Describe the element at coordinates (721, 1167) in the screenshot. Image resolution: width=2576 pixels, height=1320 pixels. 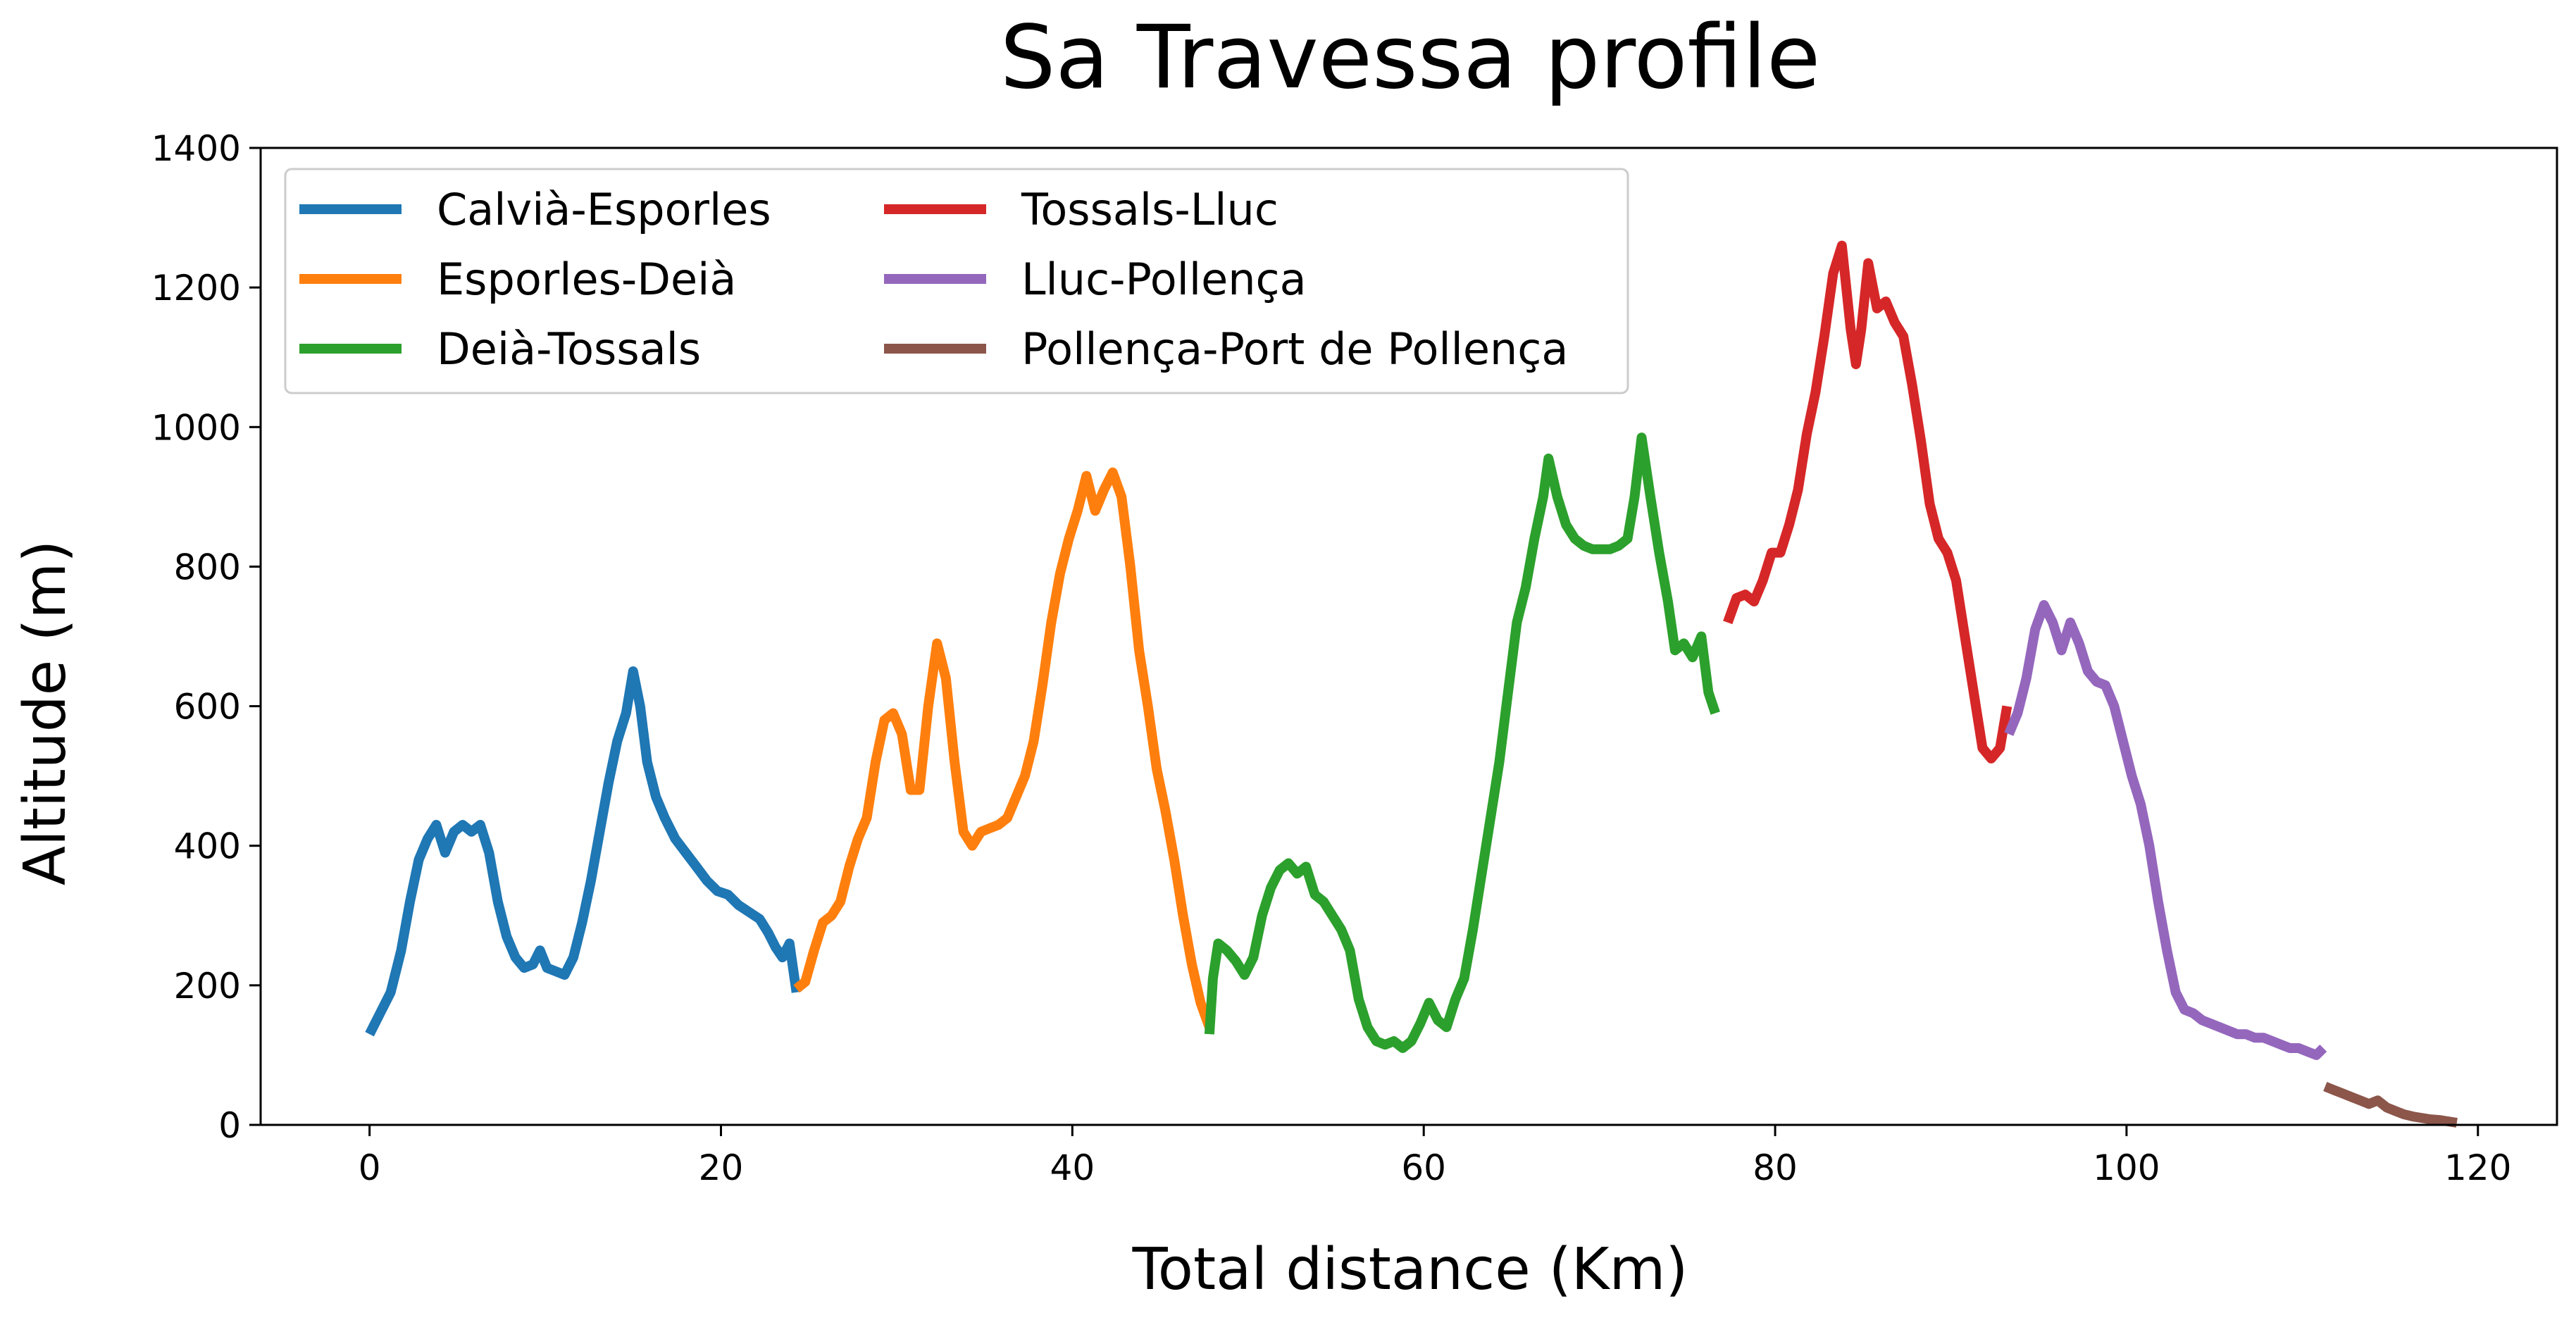
I see `x-tick-label: 20` at that location.